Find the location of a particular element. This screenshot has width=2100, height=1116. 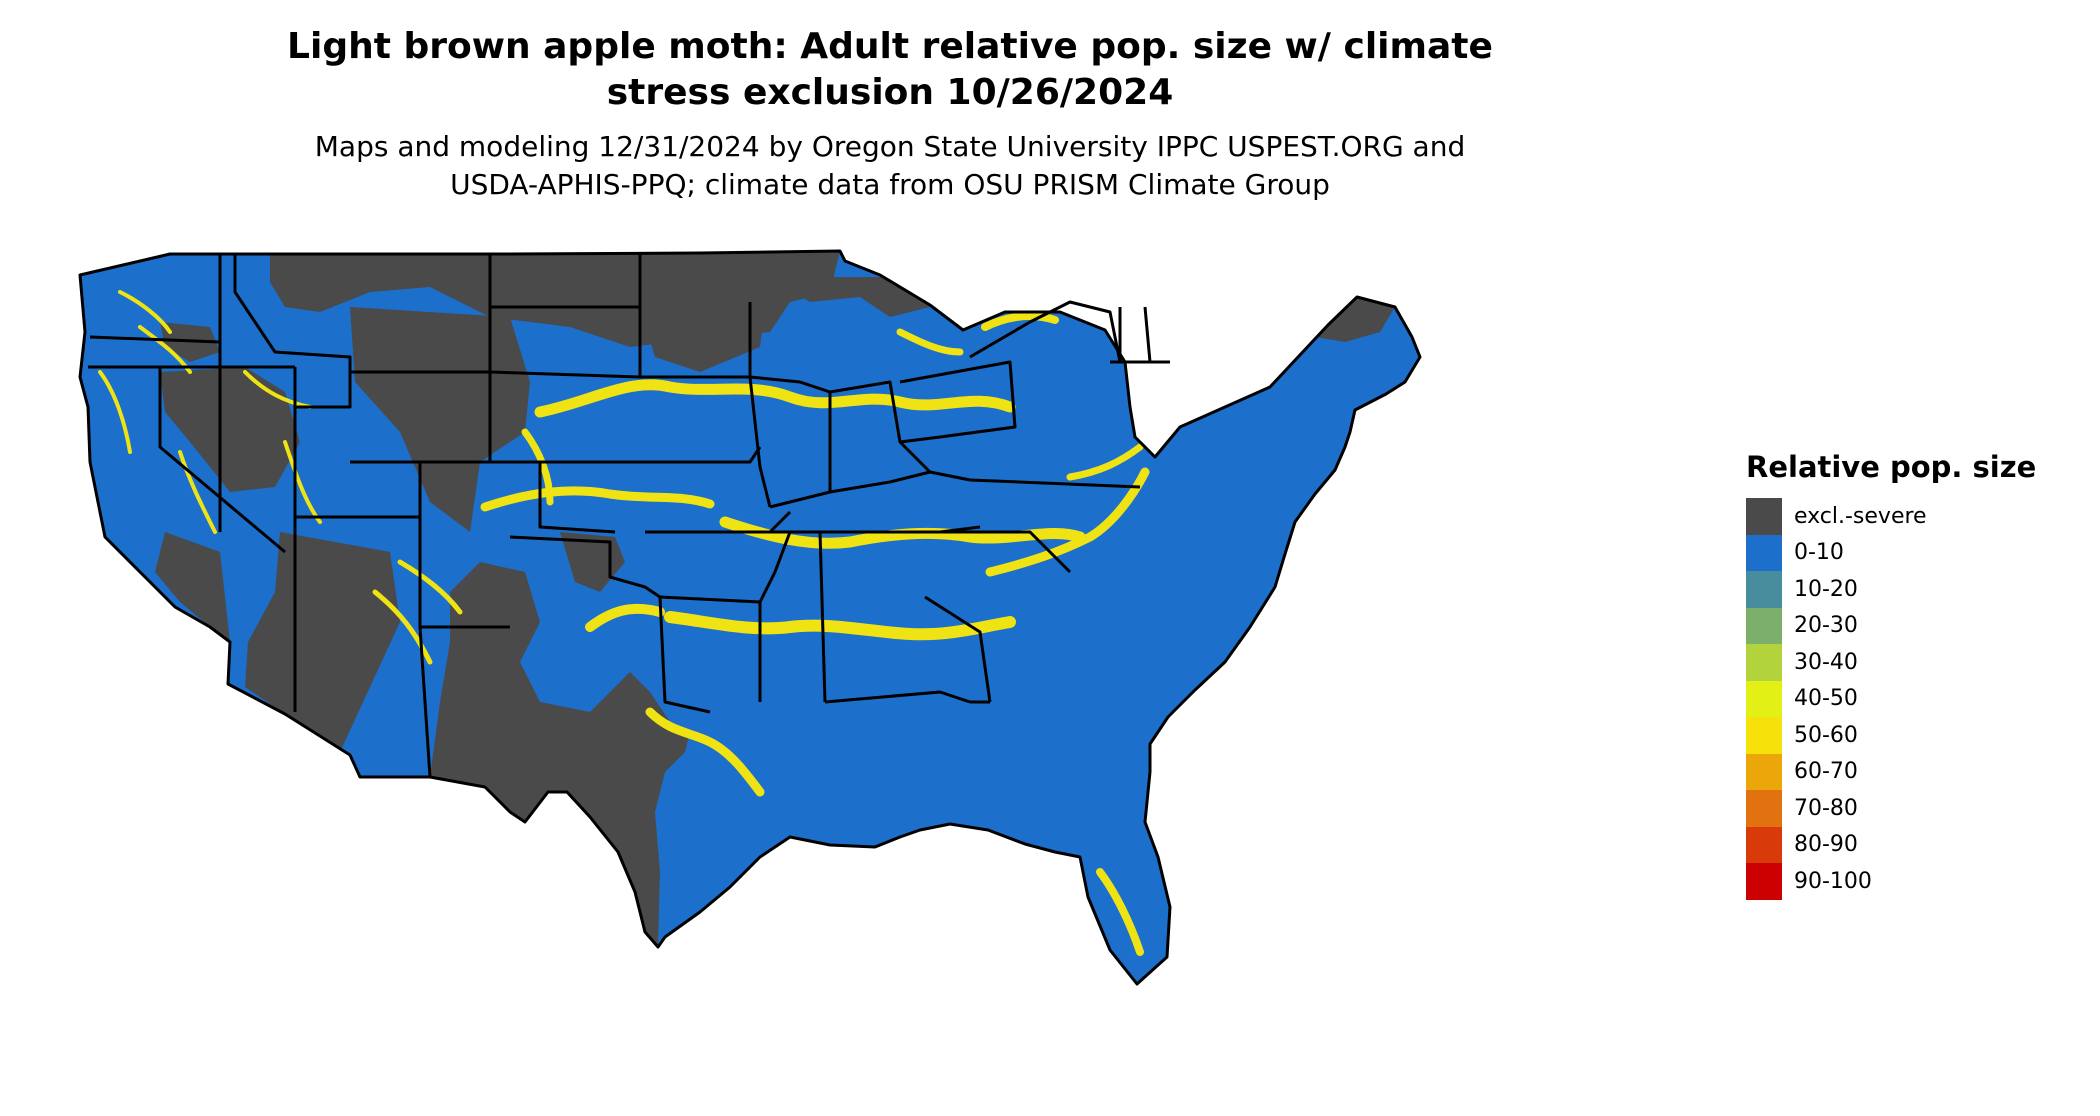

band-plains is located at coordinates (597, 499).